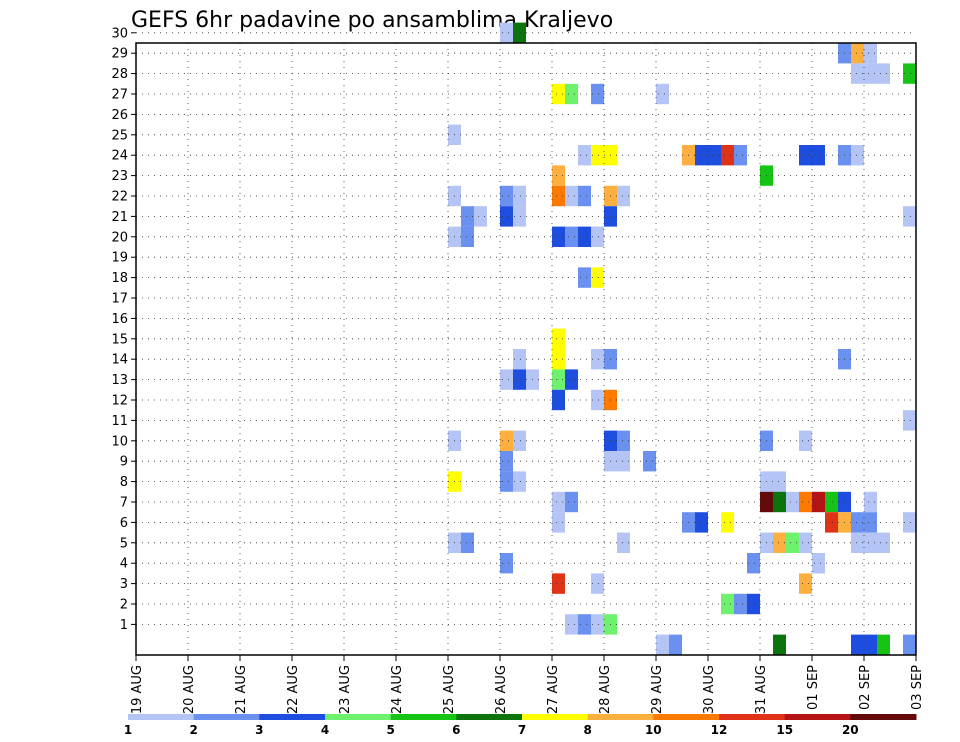 Image resolution: width=960 pixels, height=742 pixels. I want to click on y-tick-label: 30, so click(119, 33).